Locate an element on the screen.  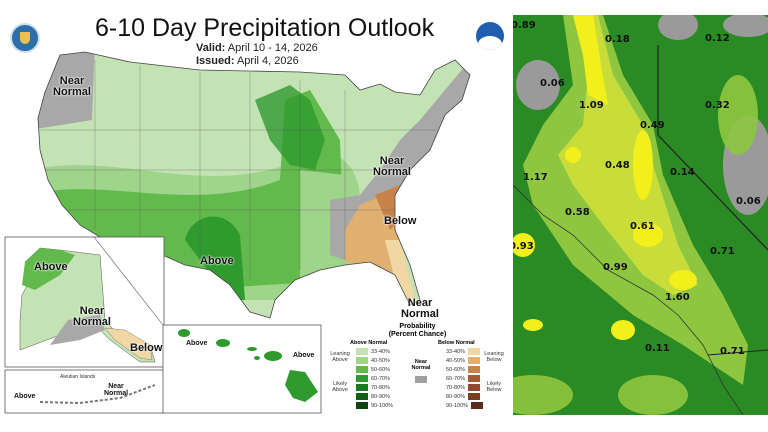
legend-likely-below: Likely Below is located at coordinates (494, 387).